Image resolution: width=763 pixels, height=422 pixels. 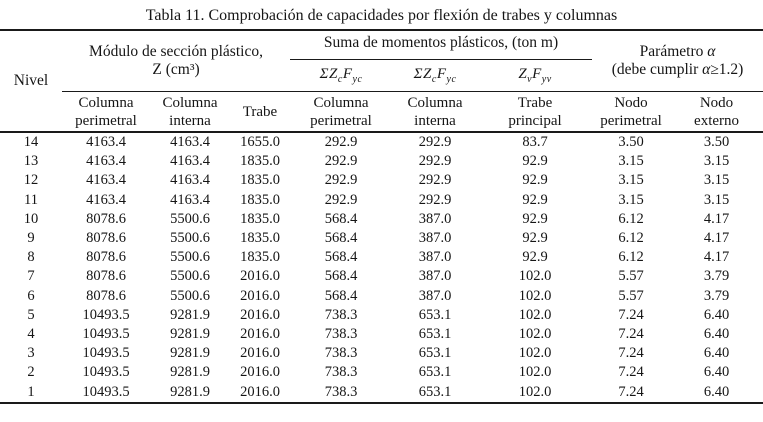 What do you see at coordinates (31, 180) in the screenshot?
I see `table-cell: 12` at bounding box center [31, 180].